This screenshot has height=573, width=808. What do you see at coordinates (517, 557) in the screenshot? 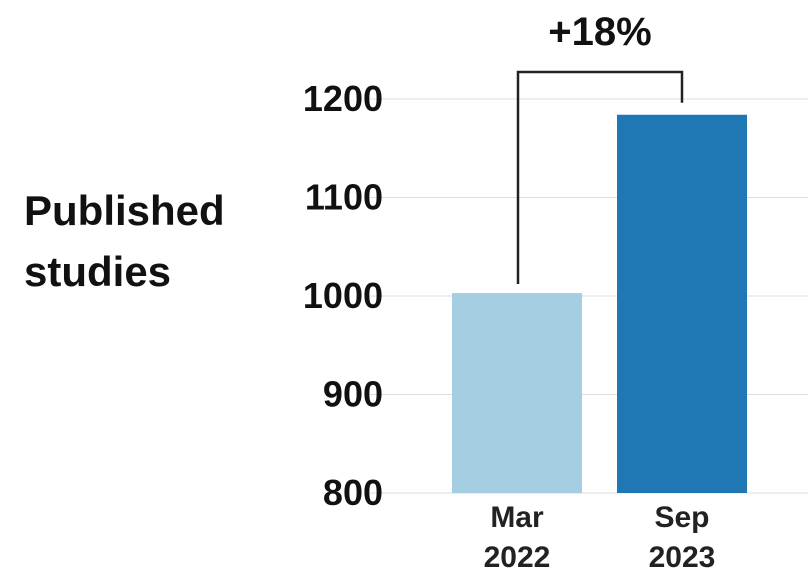
I see `x-category-label-0-line-2: 2022` at bounding box center [517, 557].